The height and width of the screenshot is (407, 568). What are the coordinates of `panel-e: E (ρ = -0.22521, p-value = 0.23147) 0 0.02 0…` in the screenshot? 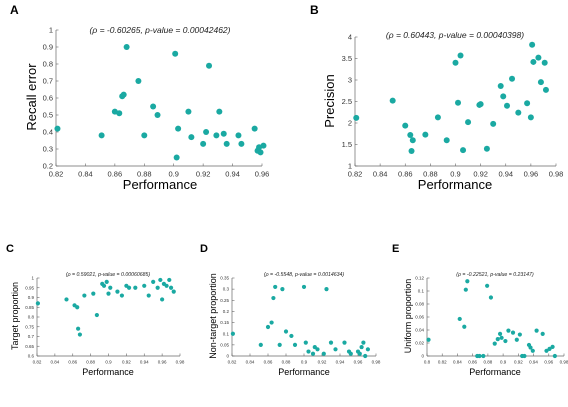 It's located at (480, 310).